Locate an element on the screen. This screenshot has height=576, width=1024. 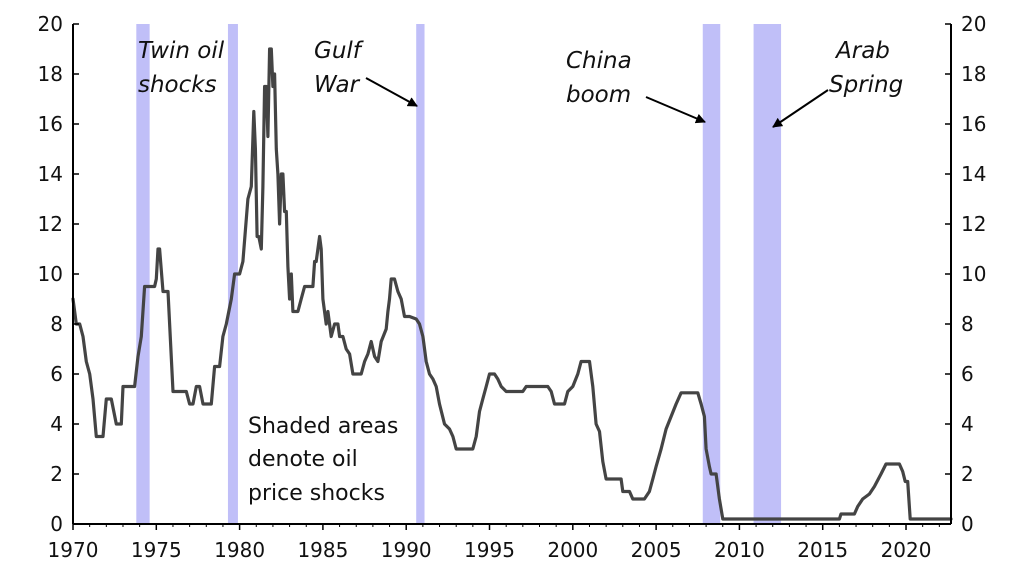
x-tick-label: 1985 is located at coordinates (322, 550).